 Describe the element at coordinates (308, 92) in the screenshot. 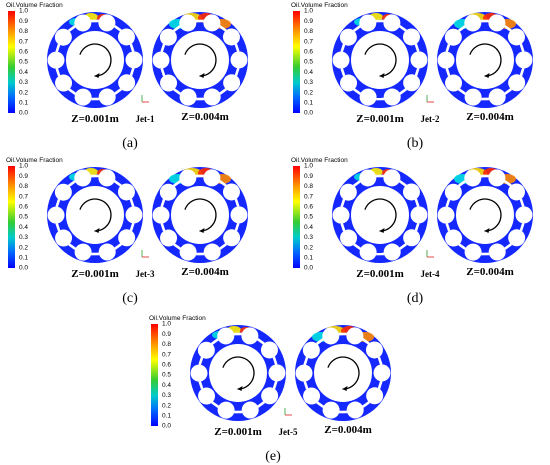

I see `legend-tick: 0.2` at that location.